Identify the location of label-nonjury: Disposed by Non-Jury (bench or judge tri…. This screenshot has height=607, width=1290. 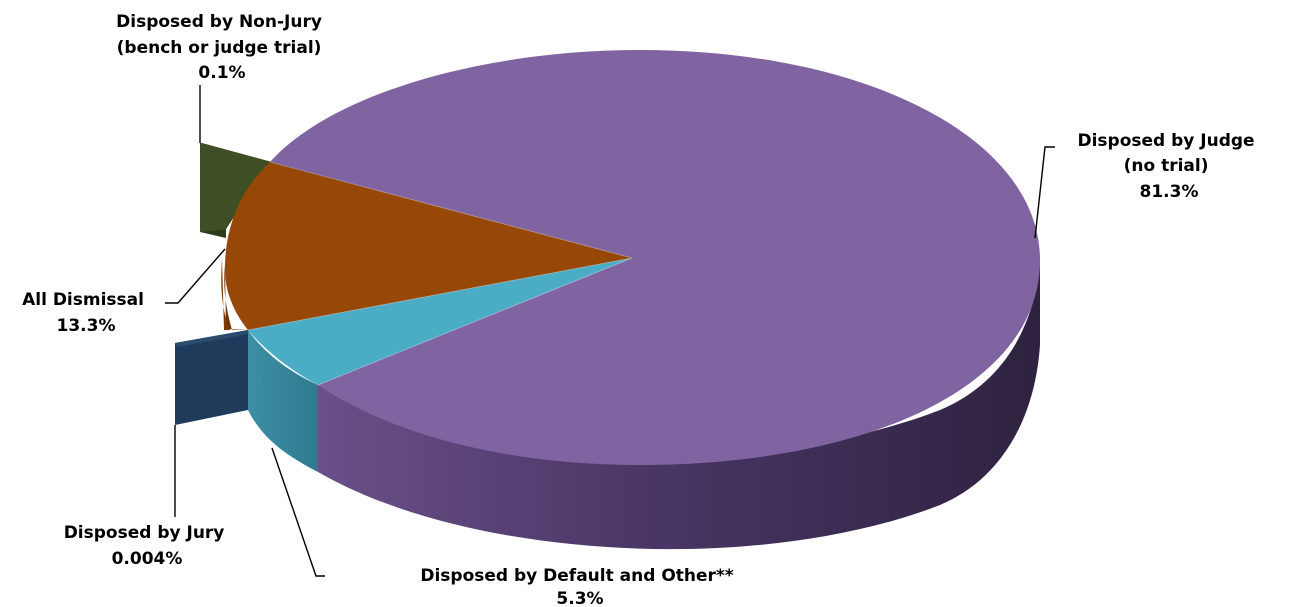
(222, 47).